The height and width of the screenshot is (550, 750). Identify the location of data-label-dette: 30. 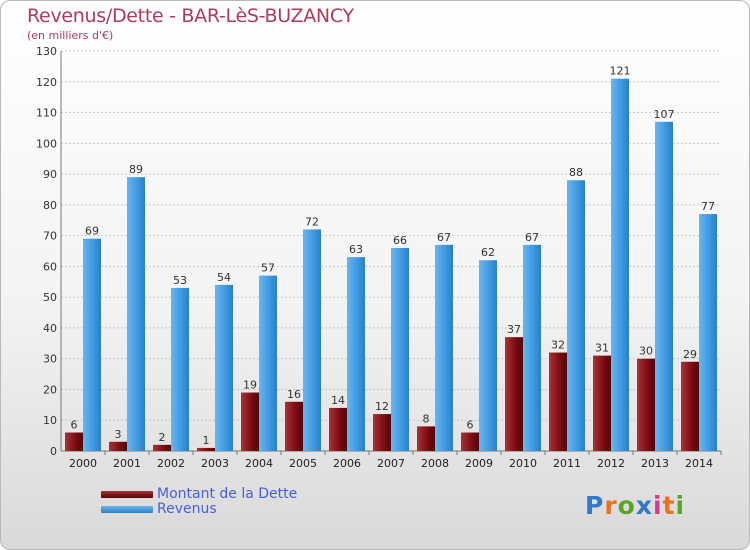
(646, 351).